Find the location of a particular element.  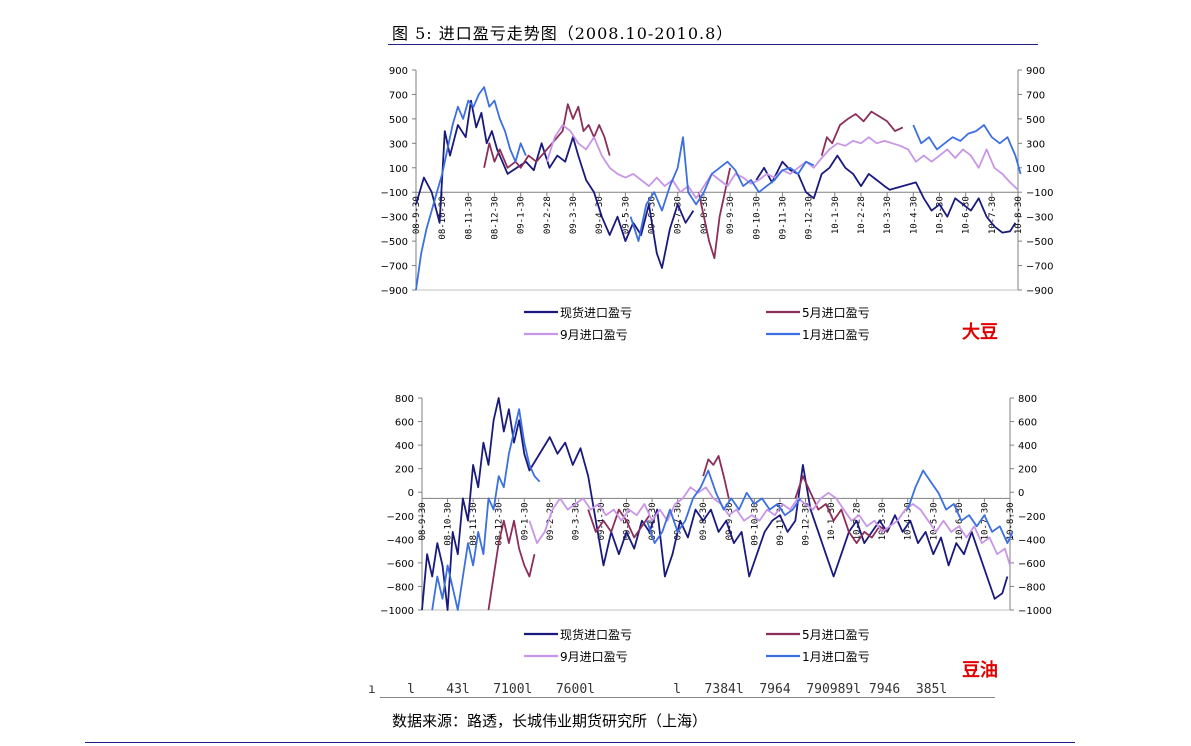

y-tick-label-right: −800 is located at coordinates (1031, 587).